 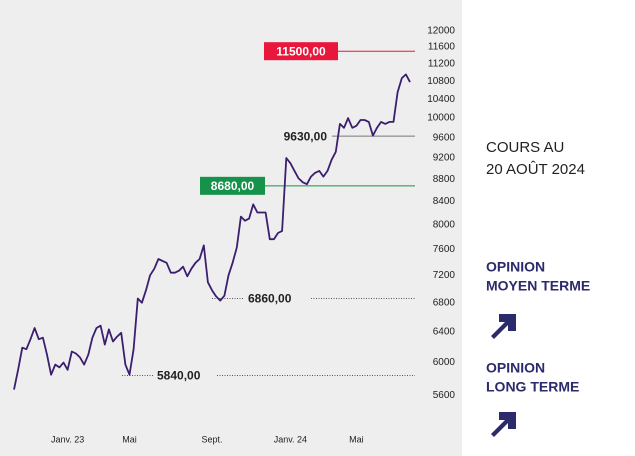 What do you see at coordinates (535, 169) in the screenshot?
I see `date-line: 20 AOÛT 2024` at bounding box center [535, 169].